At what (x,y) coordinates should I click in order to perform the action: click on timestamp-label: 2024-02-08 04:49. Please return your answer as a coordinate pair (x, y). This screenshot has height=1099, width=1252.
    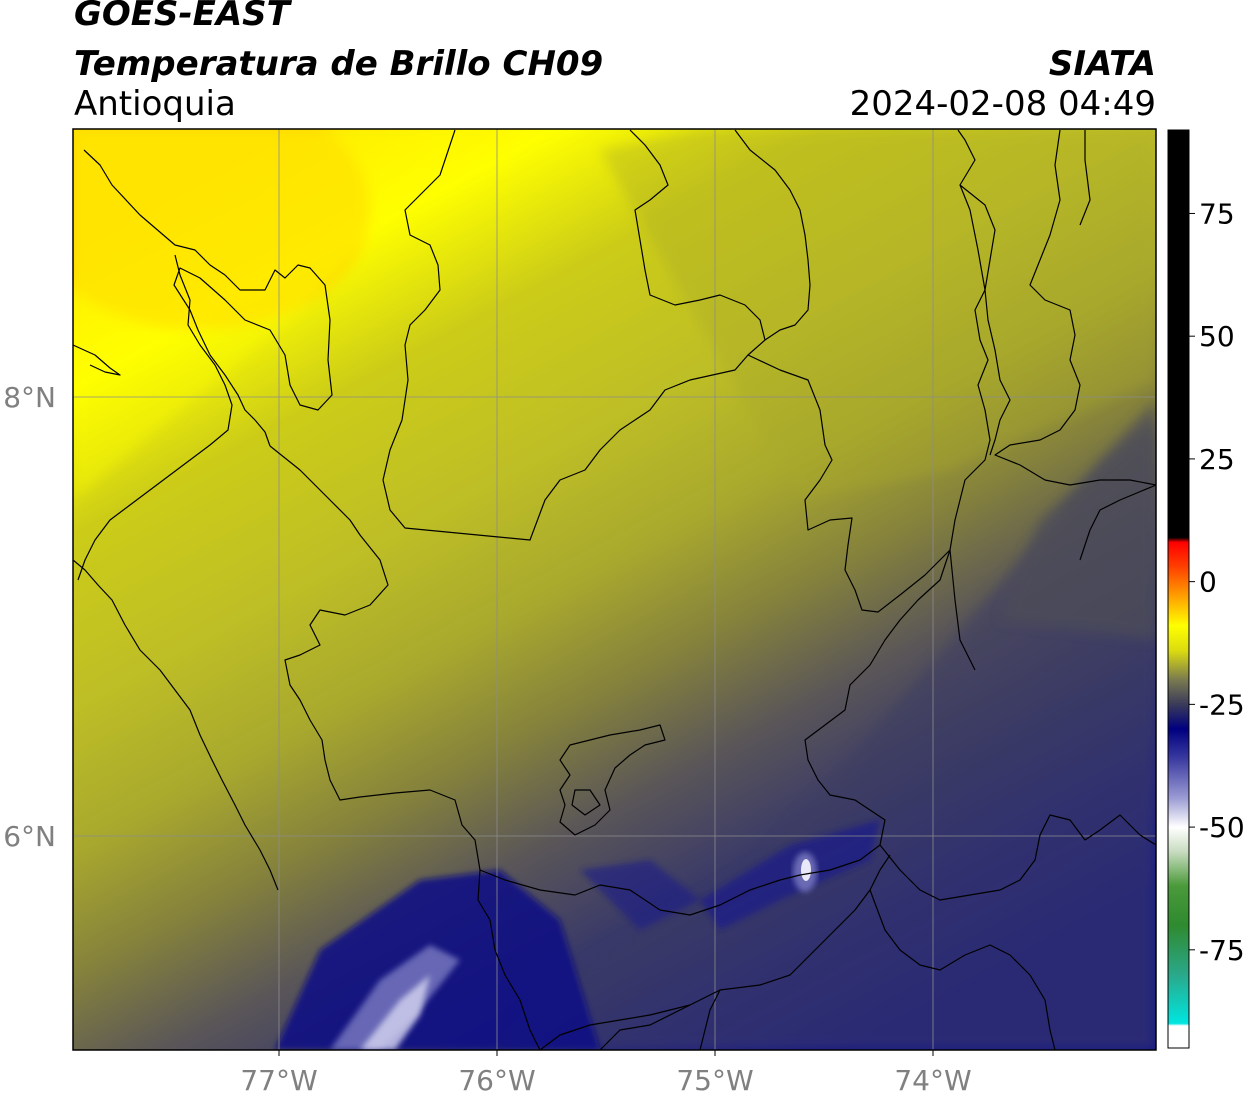
    Looking at the image, I should click on (1002, 104).